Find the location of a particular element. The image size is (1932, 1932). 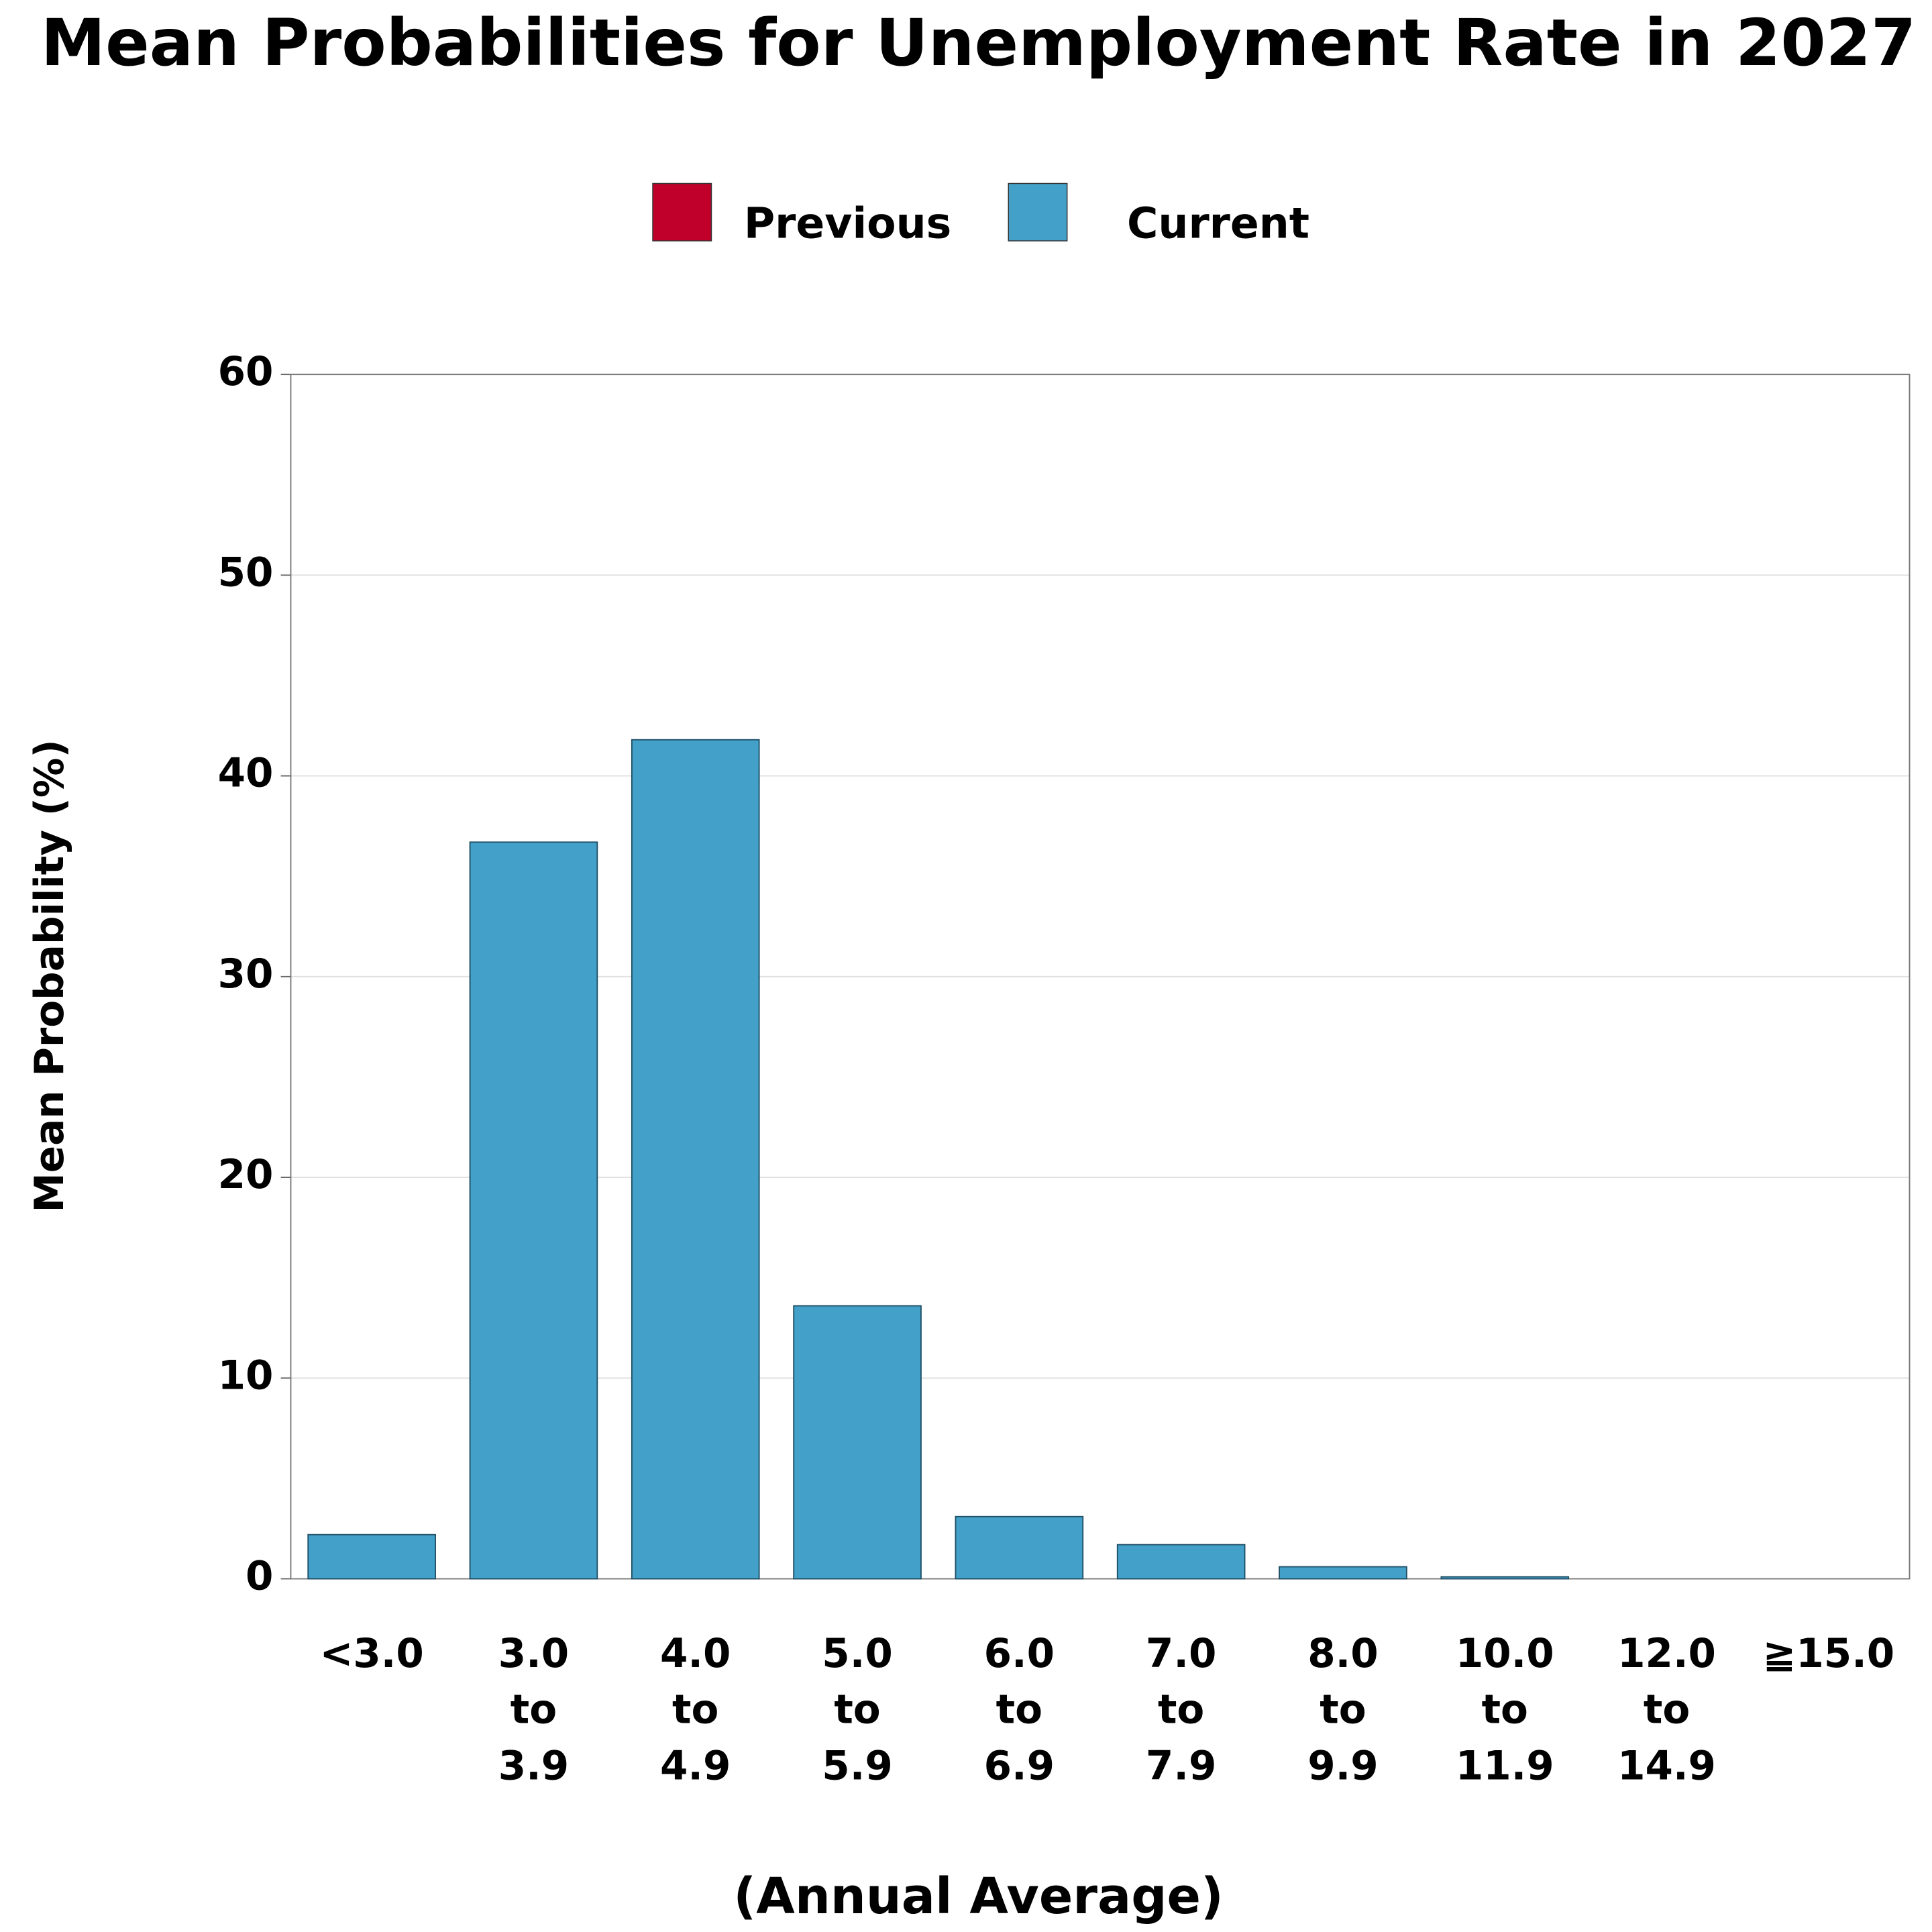

x-tick-label: 7.0 is located at coordinates (1181, 1654).